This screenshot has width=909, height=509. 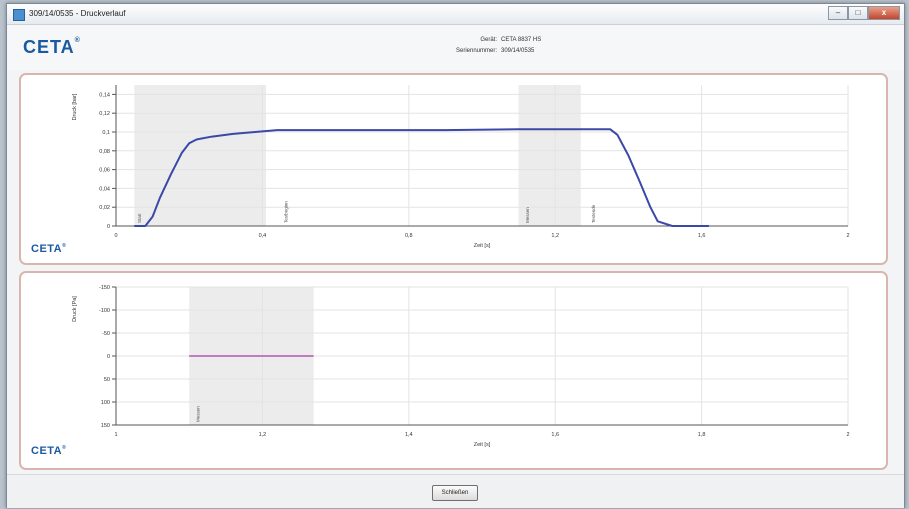 I want to click on device-label: Gerät:, so click(x=488, y=40).